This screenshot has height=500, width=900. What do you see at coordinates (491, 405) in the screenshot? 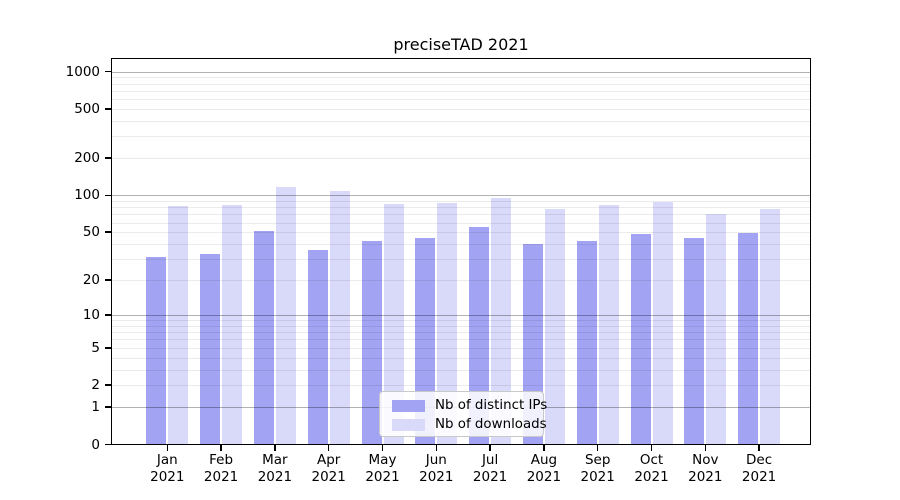
I see `legend-label: Nb of distinct IPs` at bounding box center [491, 405].